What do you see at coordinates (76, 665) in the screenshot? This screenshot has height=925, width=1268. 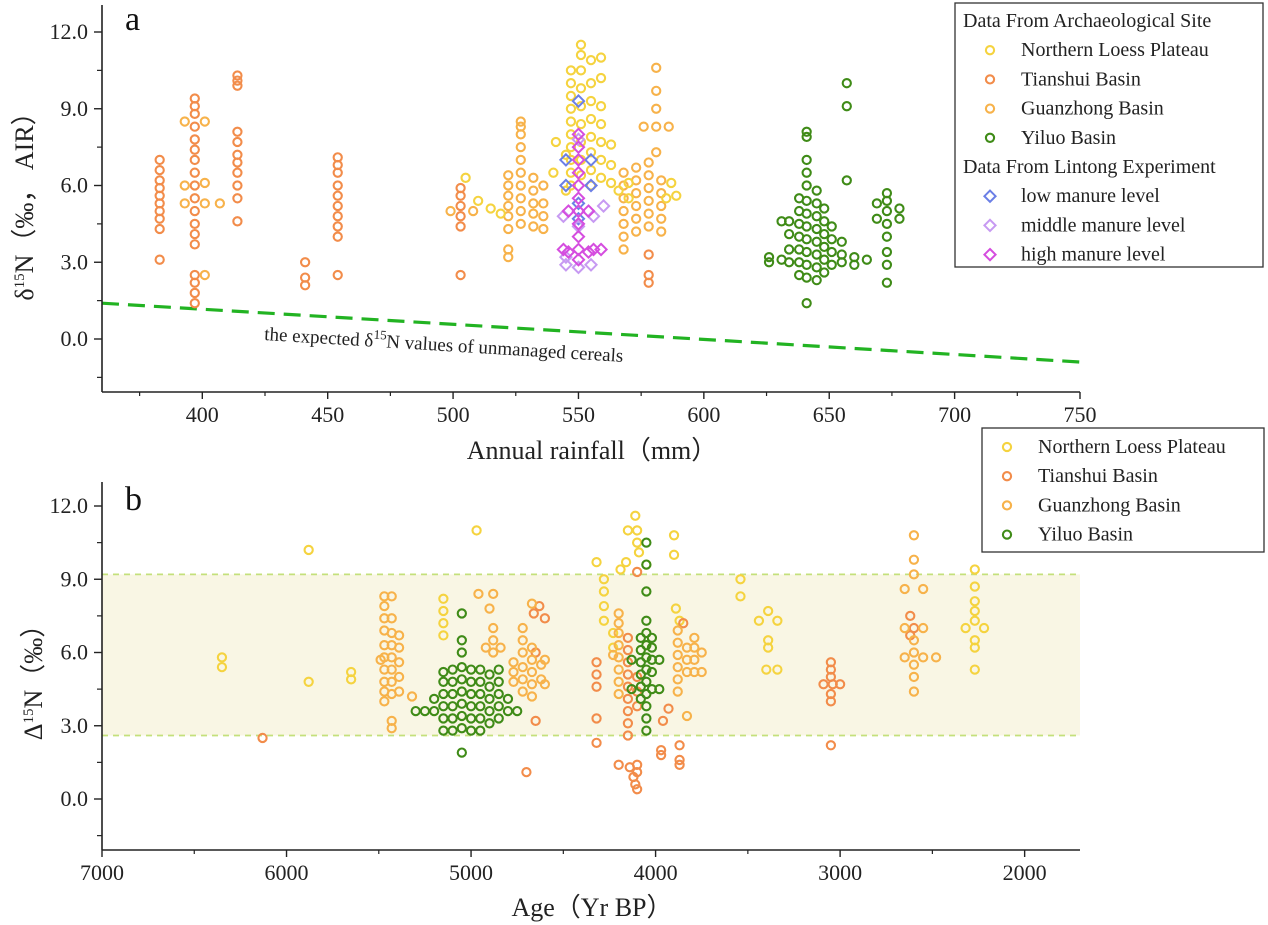 I see `panel-b-y-ticks: 0.0 3.0 6.0 9.0 12.0` at bounding box center [76, 665].